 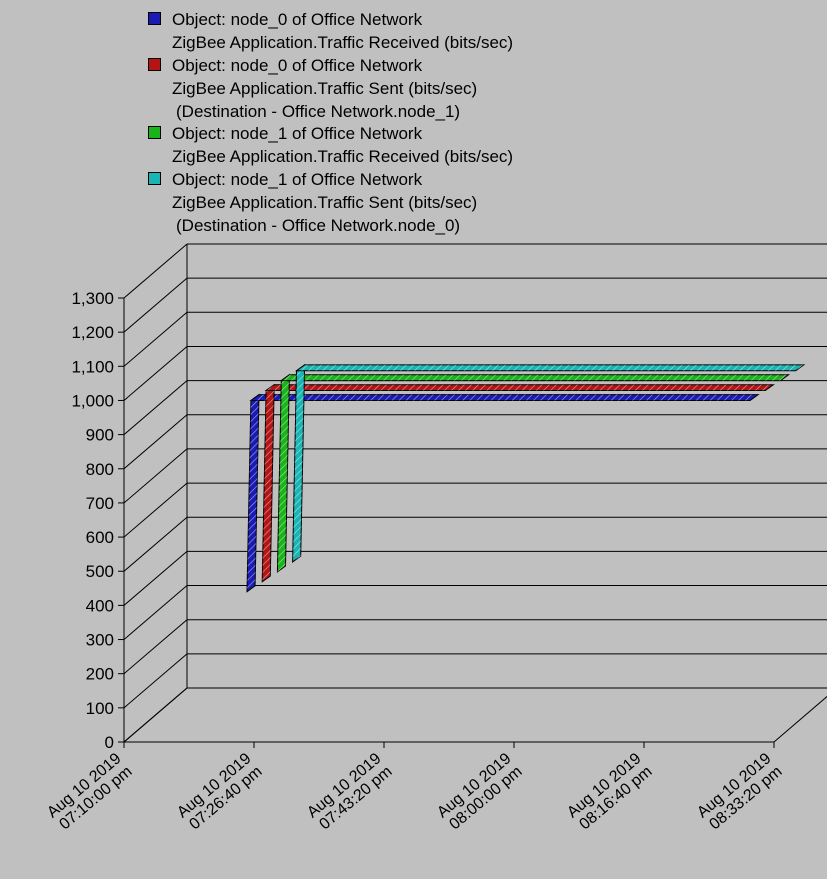 I want to click on y-tick-label-8: 800, so click(x=100, y=469).